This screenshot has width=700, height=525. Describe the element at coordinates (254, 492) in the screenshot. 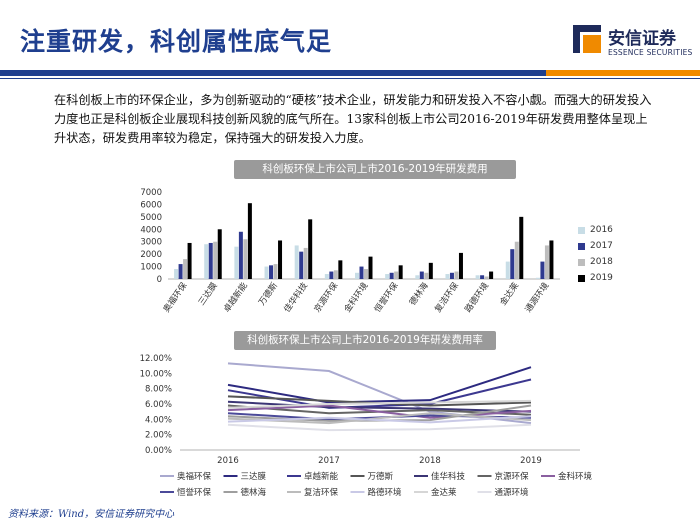

I see `line-legend-label: 德林海` at that location.